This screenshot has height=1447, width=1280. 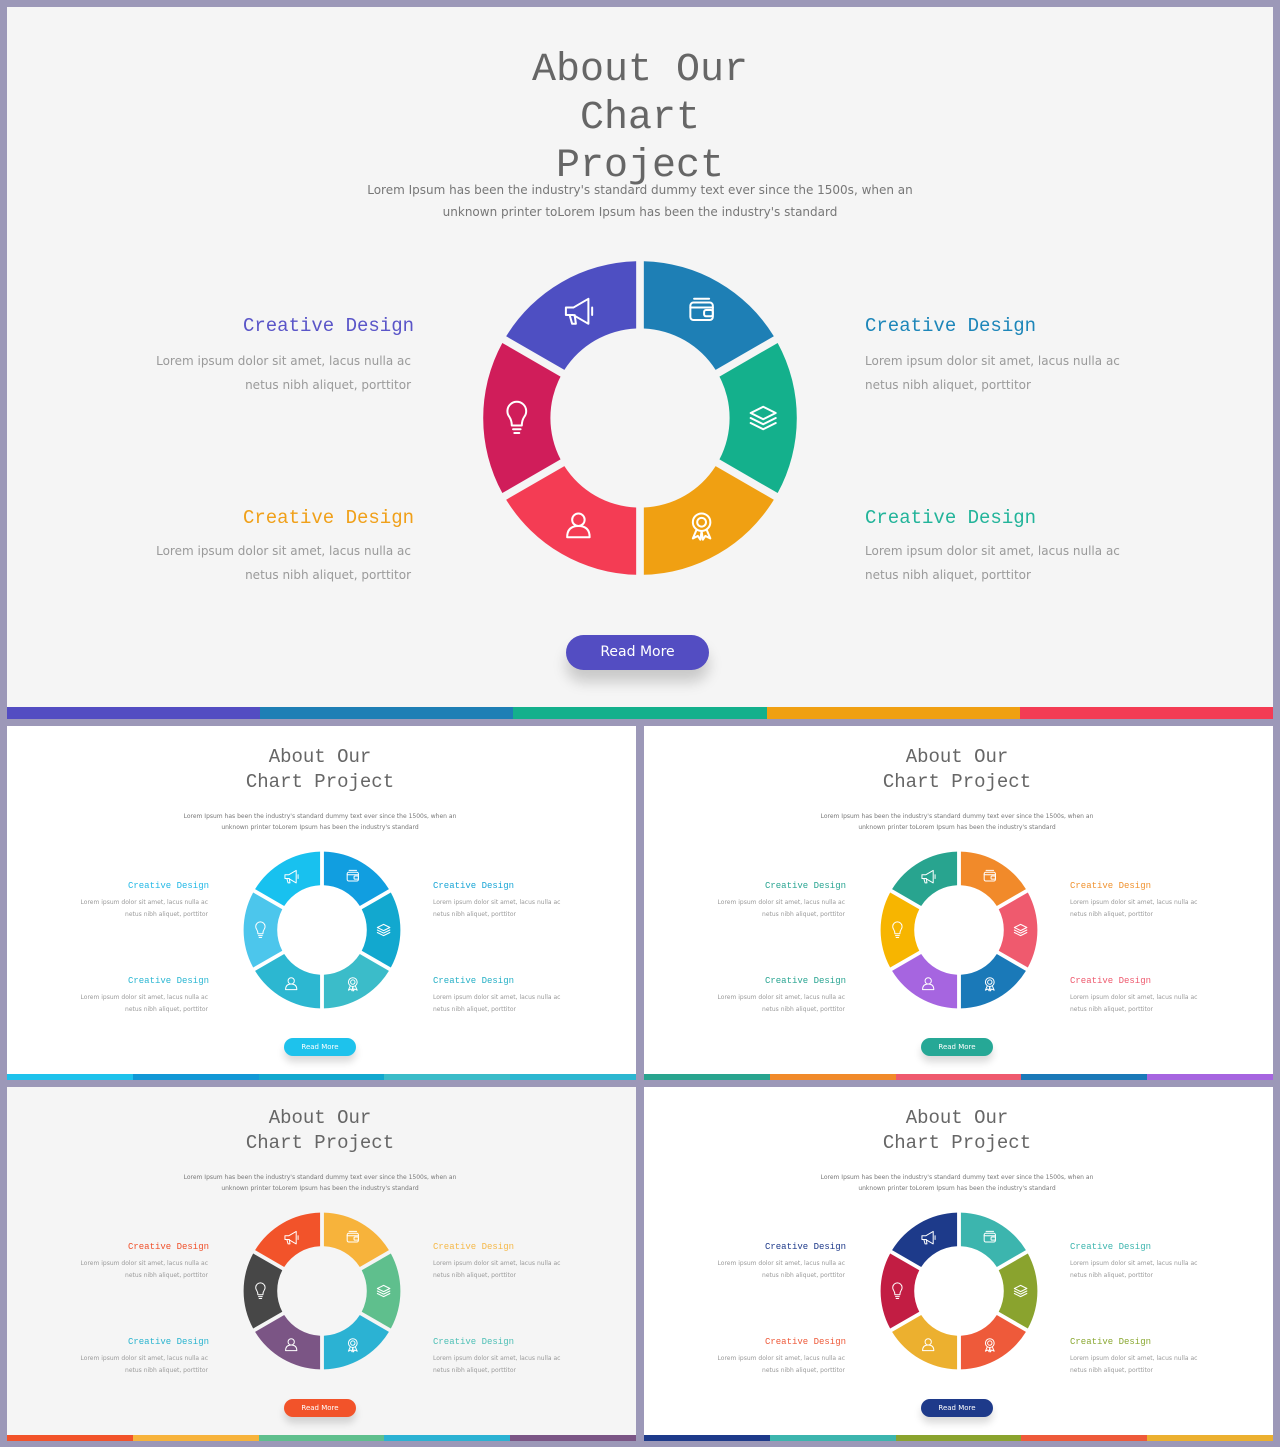 I want to click on color-bar, so click(x=640, y=713).